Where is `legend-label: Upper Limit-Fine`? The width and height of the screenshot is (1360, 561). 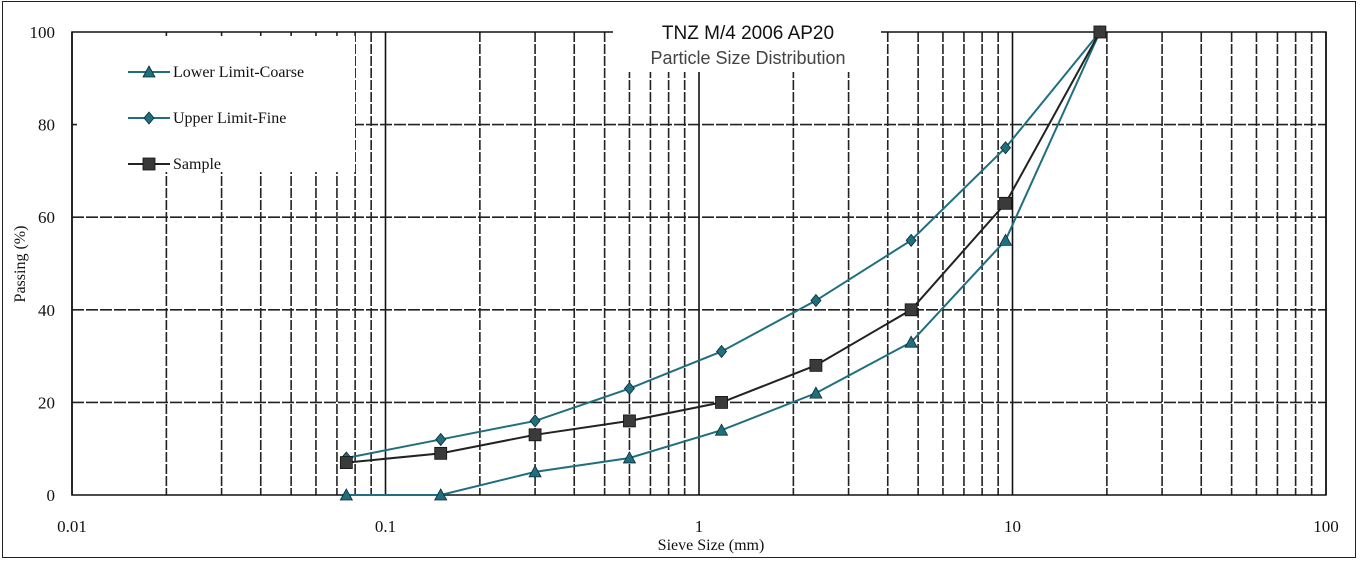 legend-label: Upper Limit-Fine is located at coordinates (229, 118).